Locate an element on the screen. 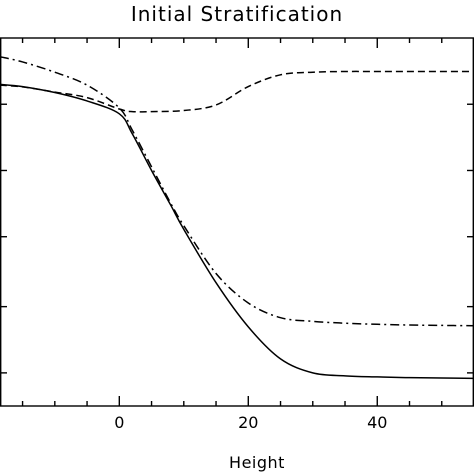  chart-title: Initial Stratification is located at coordinates (237, 14).